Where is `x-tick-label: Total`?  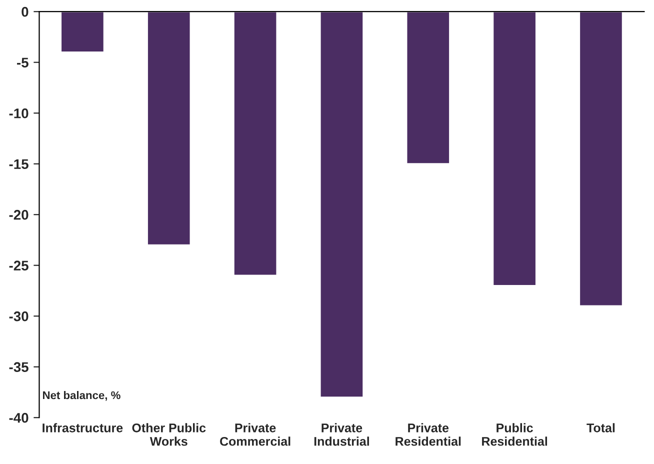 x-tick-label: Total is located at coordinates (600, 427).